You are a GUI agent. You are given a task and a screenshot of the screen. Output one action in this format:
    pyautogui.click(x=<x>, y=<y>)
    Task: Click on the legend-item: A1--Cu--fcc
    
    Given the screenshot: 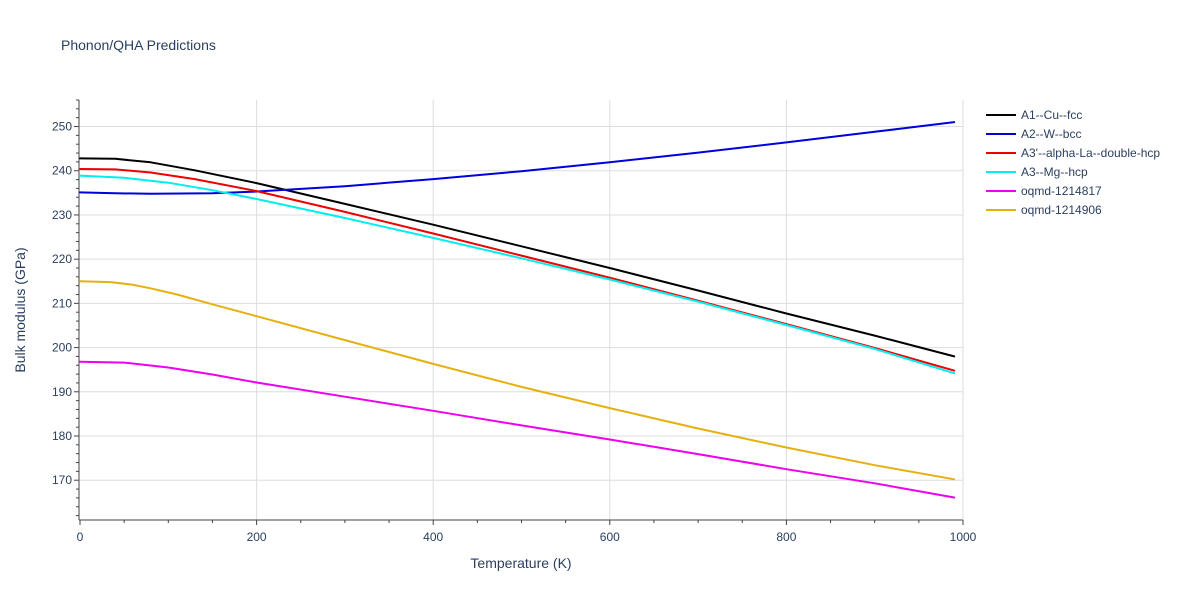 What is the action you would take?
    pyautogui.click(x=1034, y=115)
    